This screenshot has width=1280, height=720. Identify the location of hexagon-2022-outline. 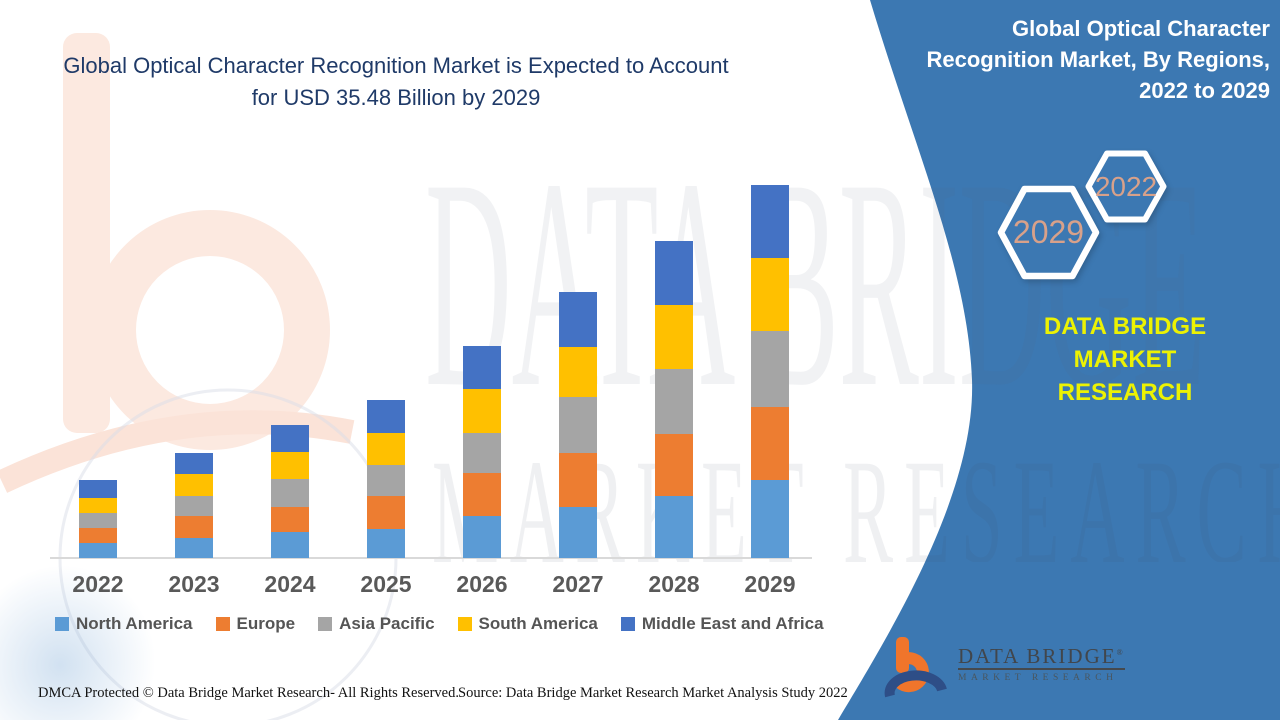
(1126, 186).